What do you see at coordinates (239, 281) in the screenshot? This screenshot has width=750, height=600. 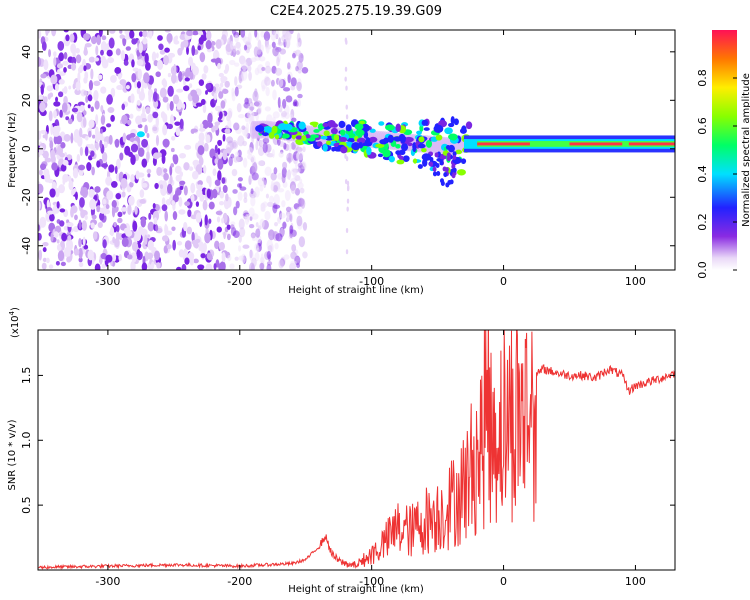 I see `spectrogram-x-tick-label: -200` at bounding box center [239, 281].